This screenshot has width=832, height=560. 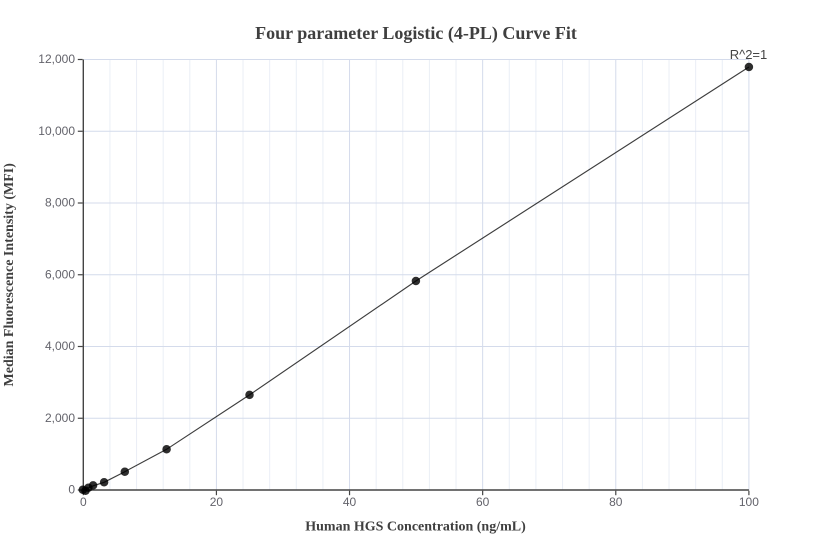 What do you see at coordinates (416, 33) in the screenshot?
I see `svg-text:Four parameter Logistic (4-PL): Four parameter Logistic (4-PL) Curve Fit` at bounding box center [416, 33].